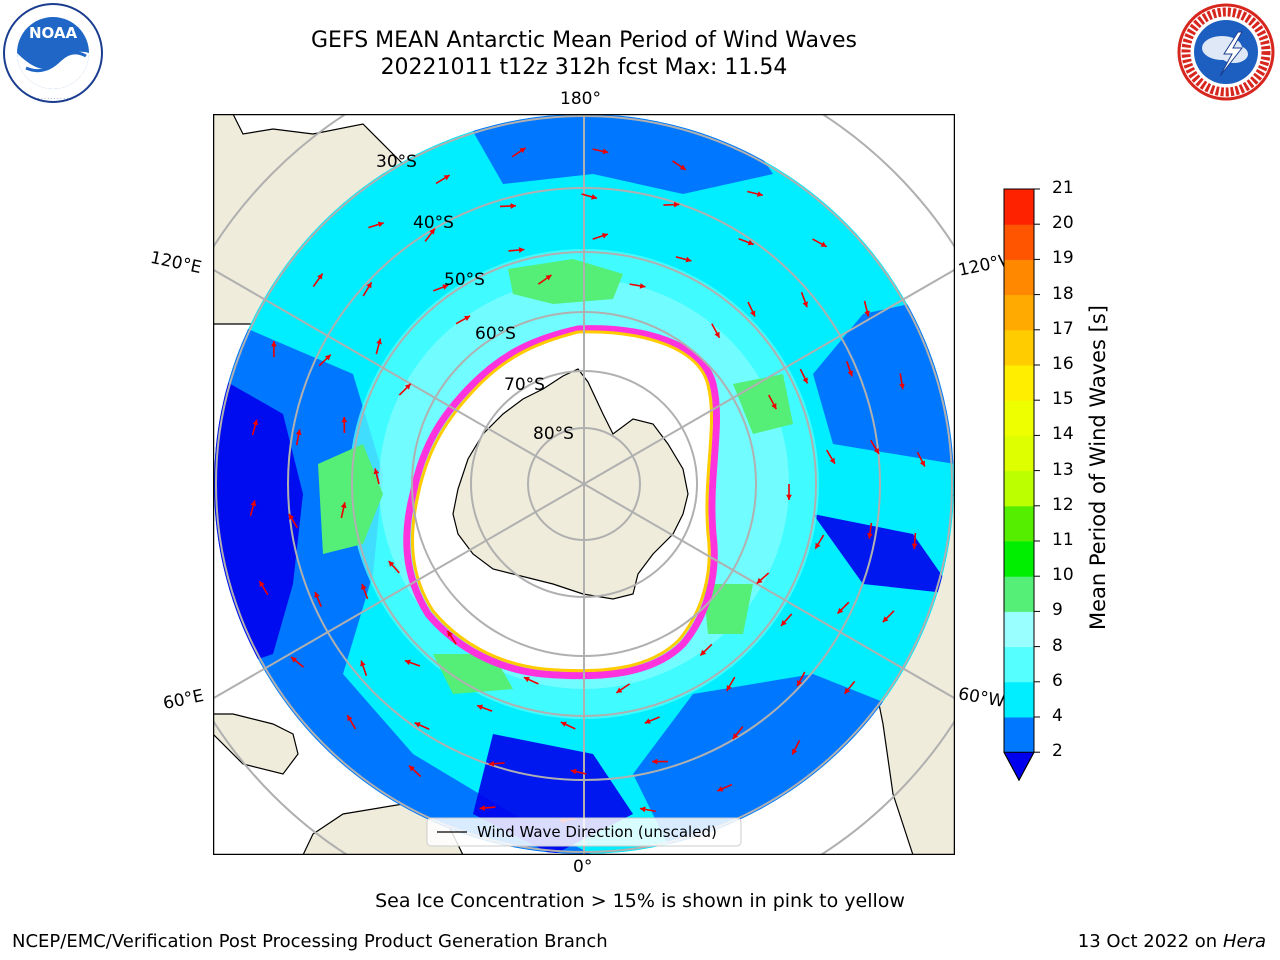  I want to click on colorbar-tick-label: 18, so click(1063, 293).